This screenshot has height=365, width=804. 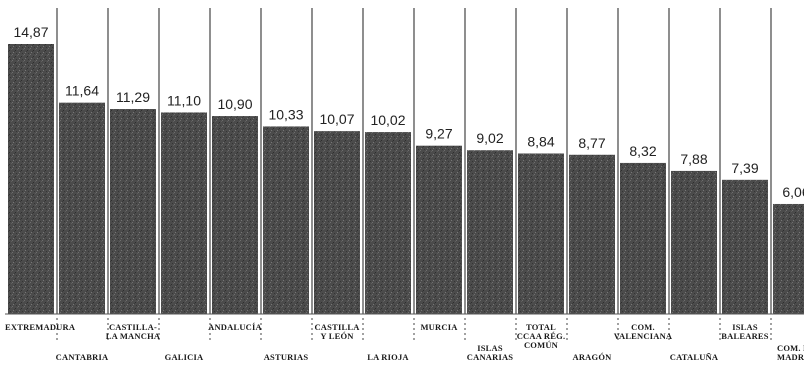 What do you see at coordinates (133, 336) in the screenshot?
I see `category-label-2-line-1: LA MANCHA` at bounding box center [133, 336].